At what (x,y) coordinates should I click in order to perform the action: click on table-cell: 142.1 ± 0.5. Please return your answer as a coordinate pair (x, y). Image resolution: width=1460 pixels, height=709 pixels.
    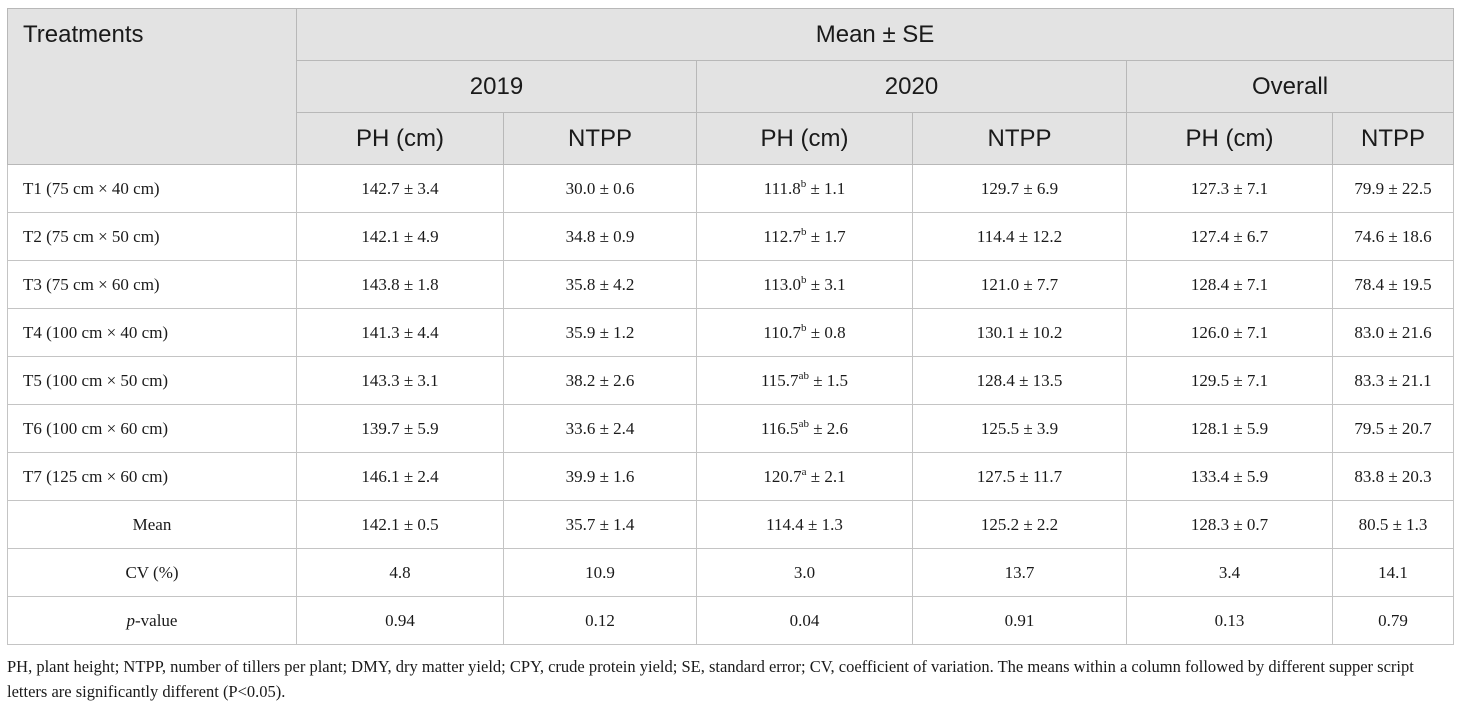
    Looking at the image, I should click on (400, 524).